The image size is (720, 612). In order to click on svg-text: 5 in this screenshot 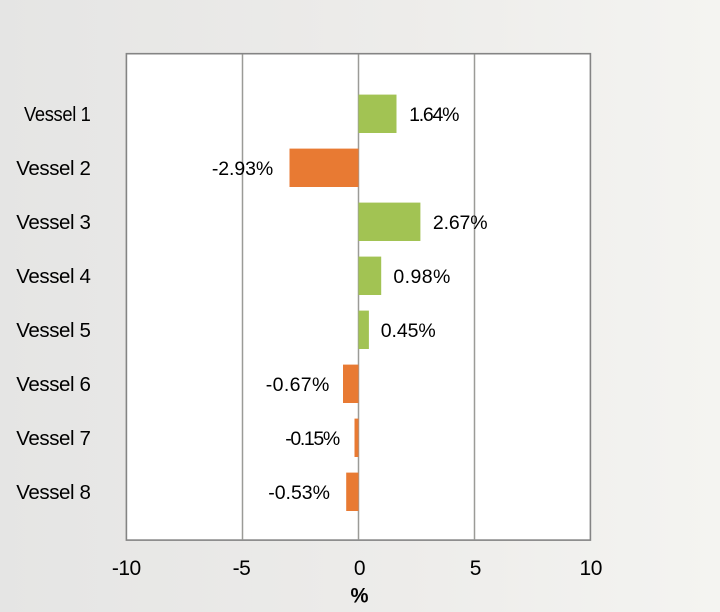, I will do `click(475, 568)`.